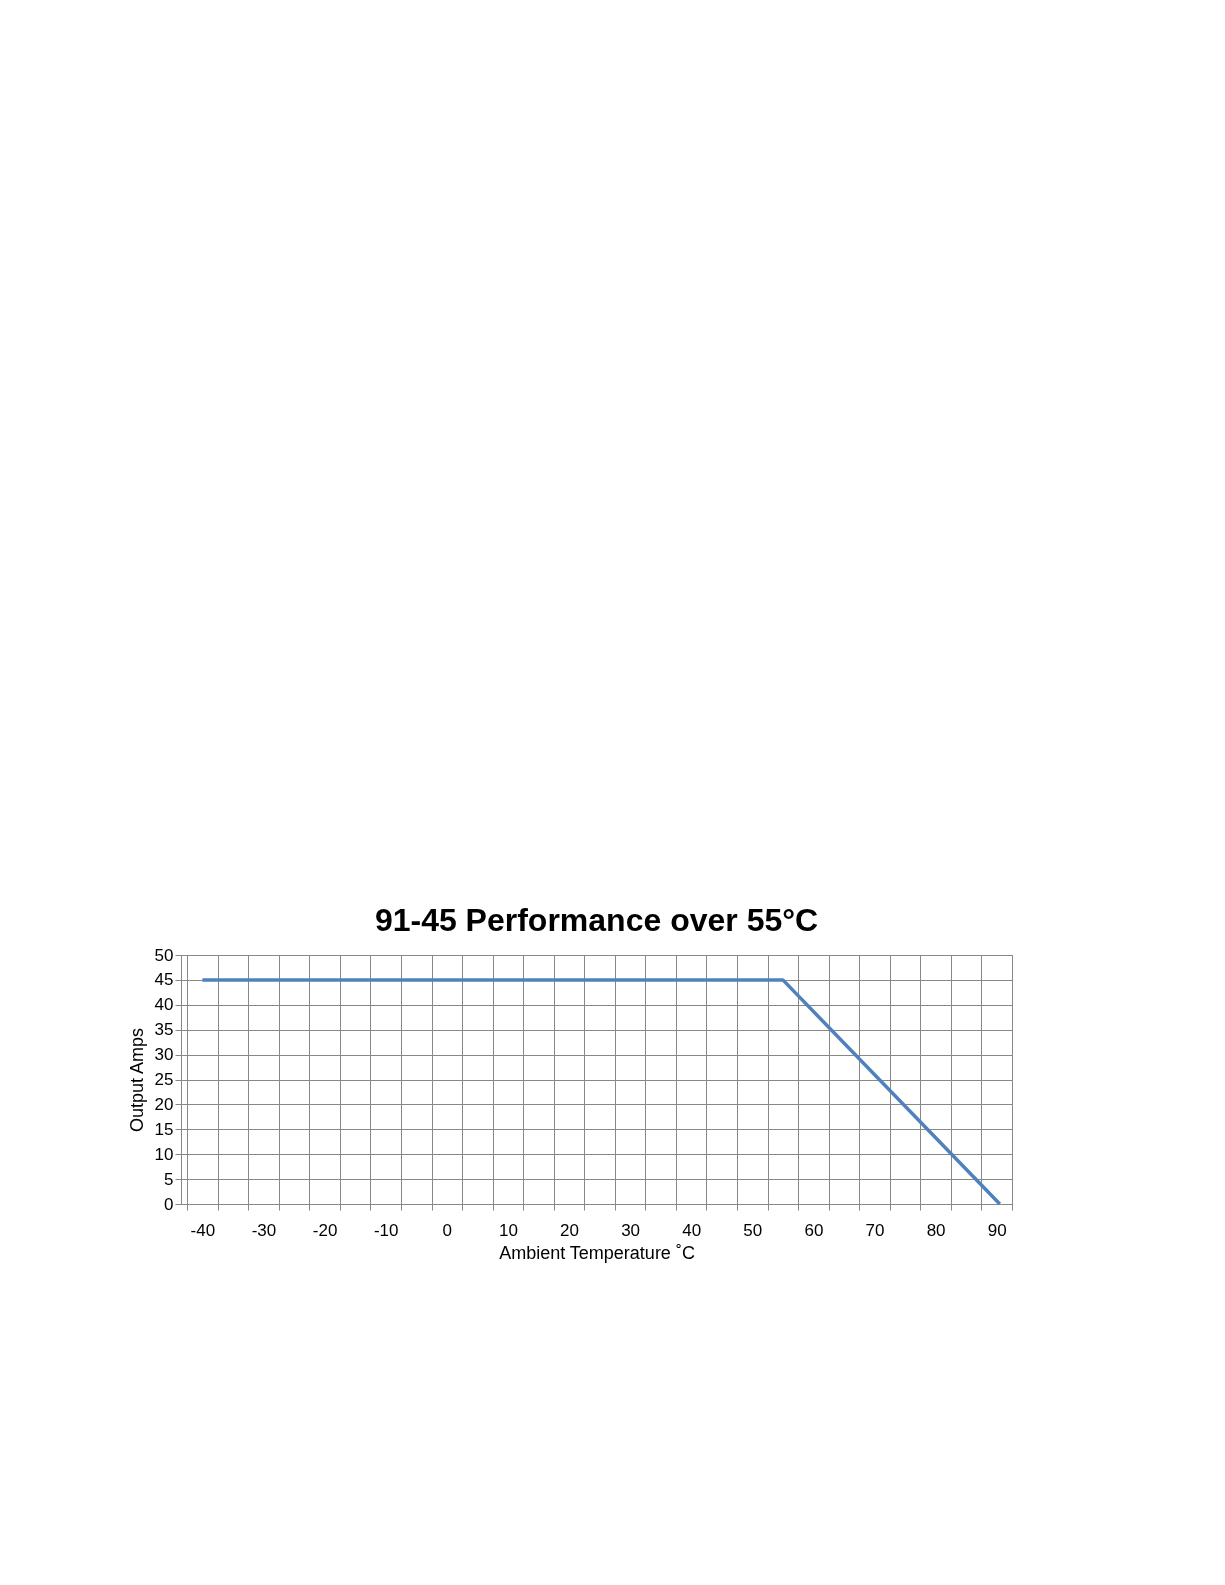 The image size is (1225, 1585). I want to click on y-tick-label: 10, so click(164, 1154).